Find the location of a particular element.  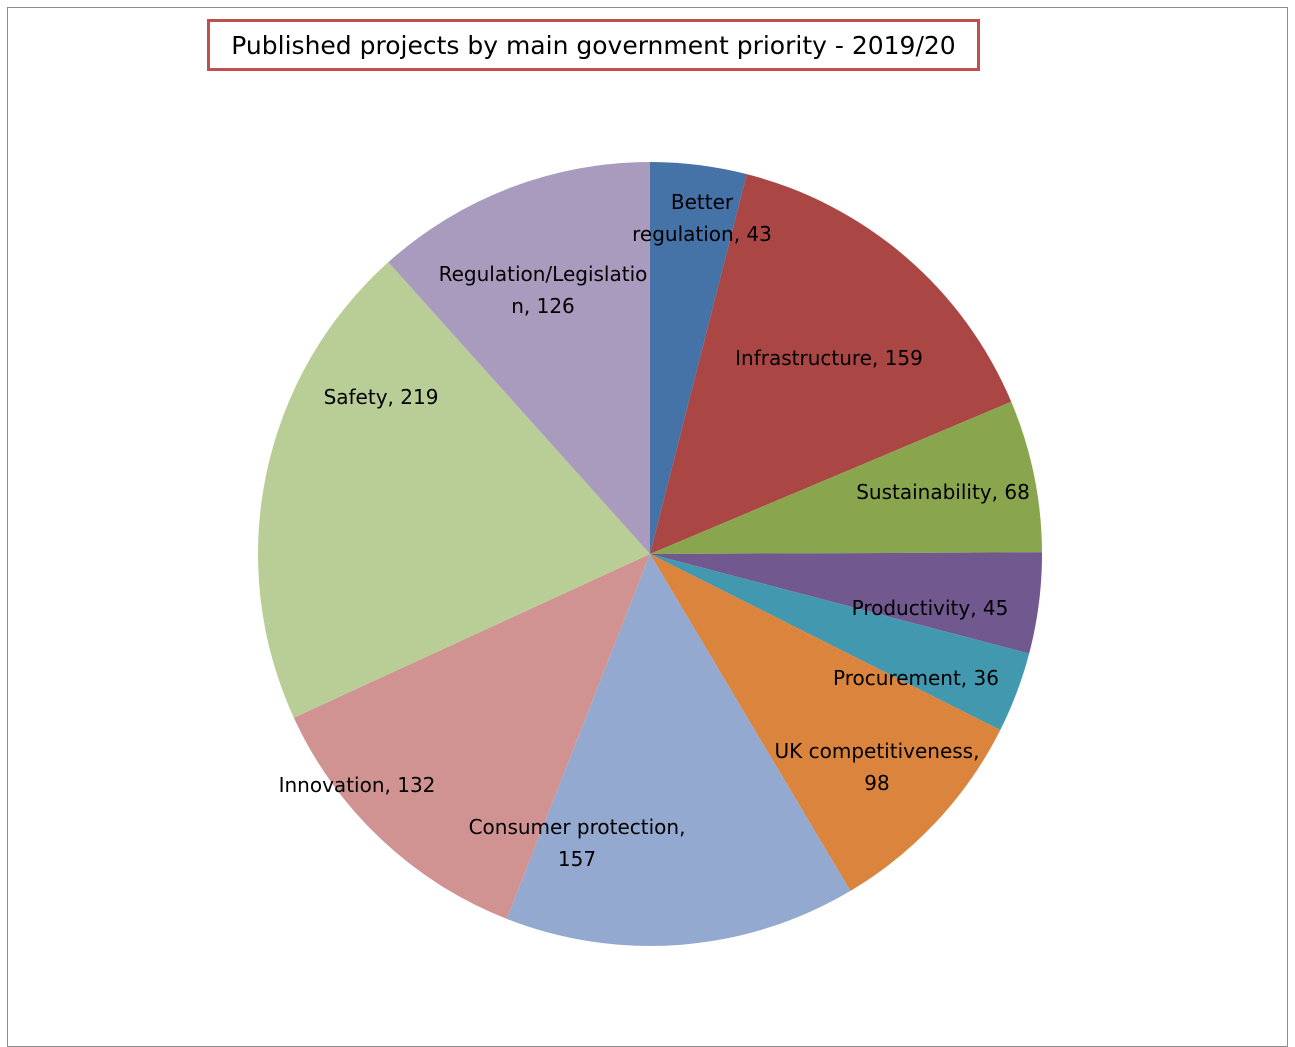

slice-regulation-legislation is located at coordinates (519, 358).